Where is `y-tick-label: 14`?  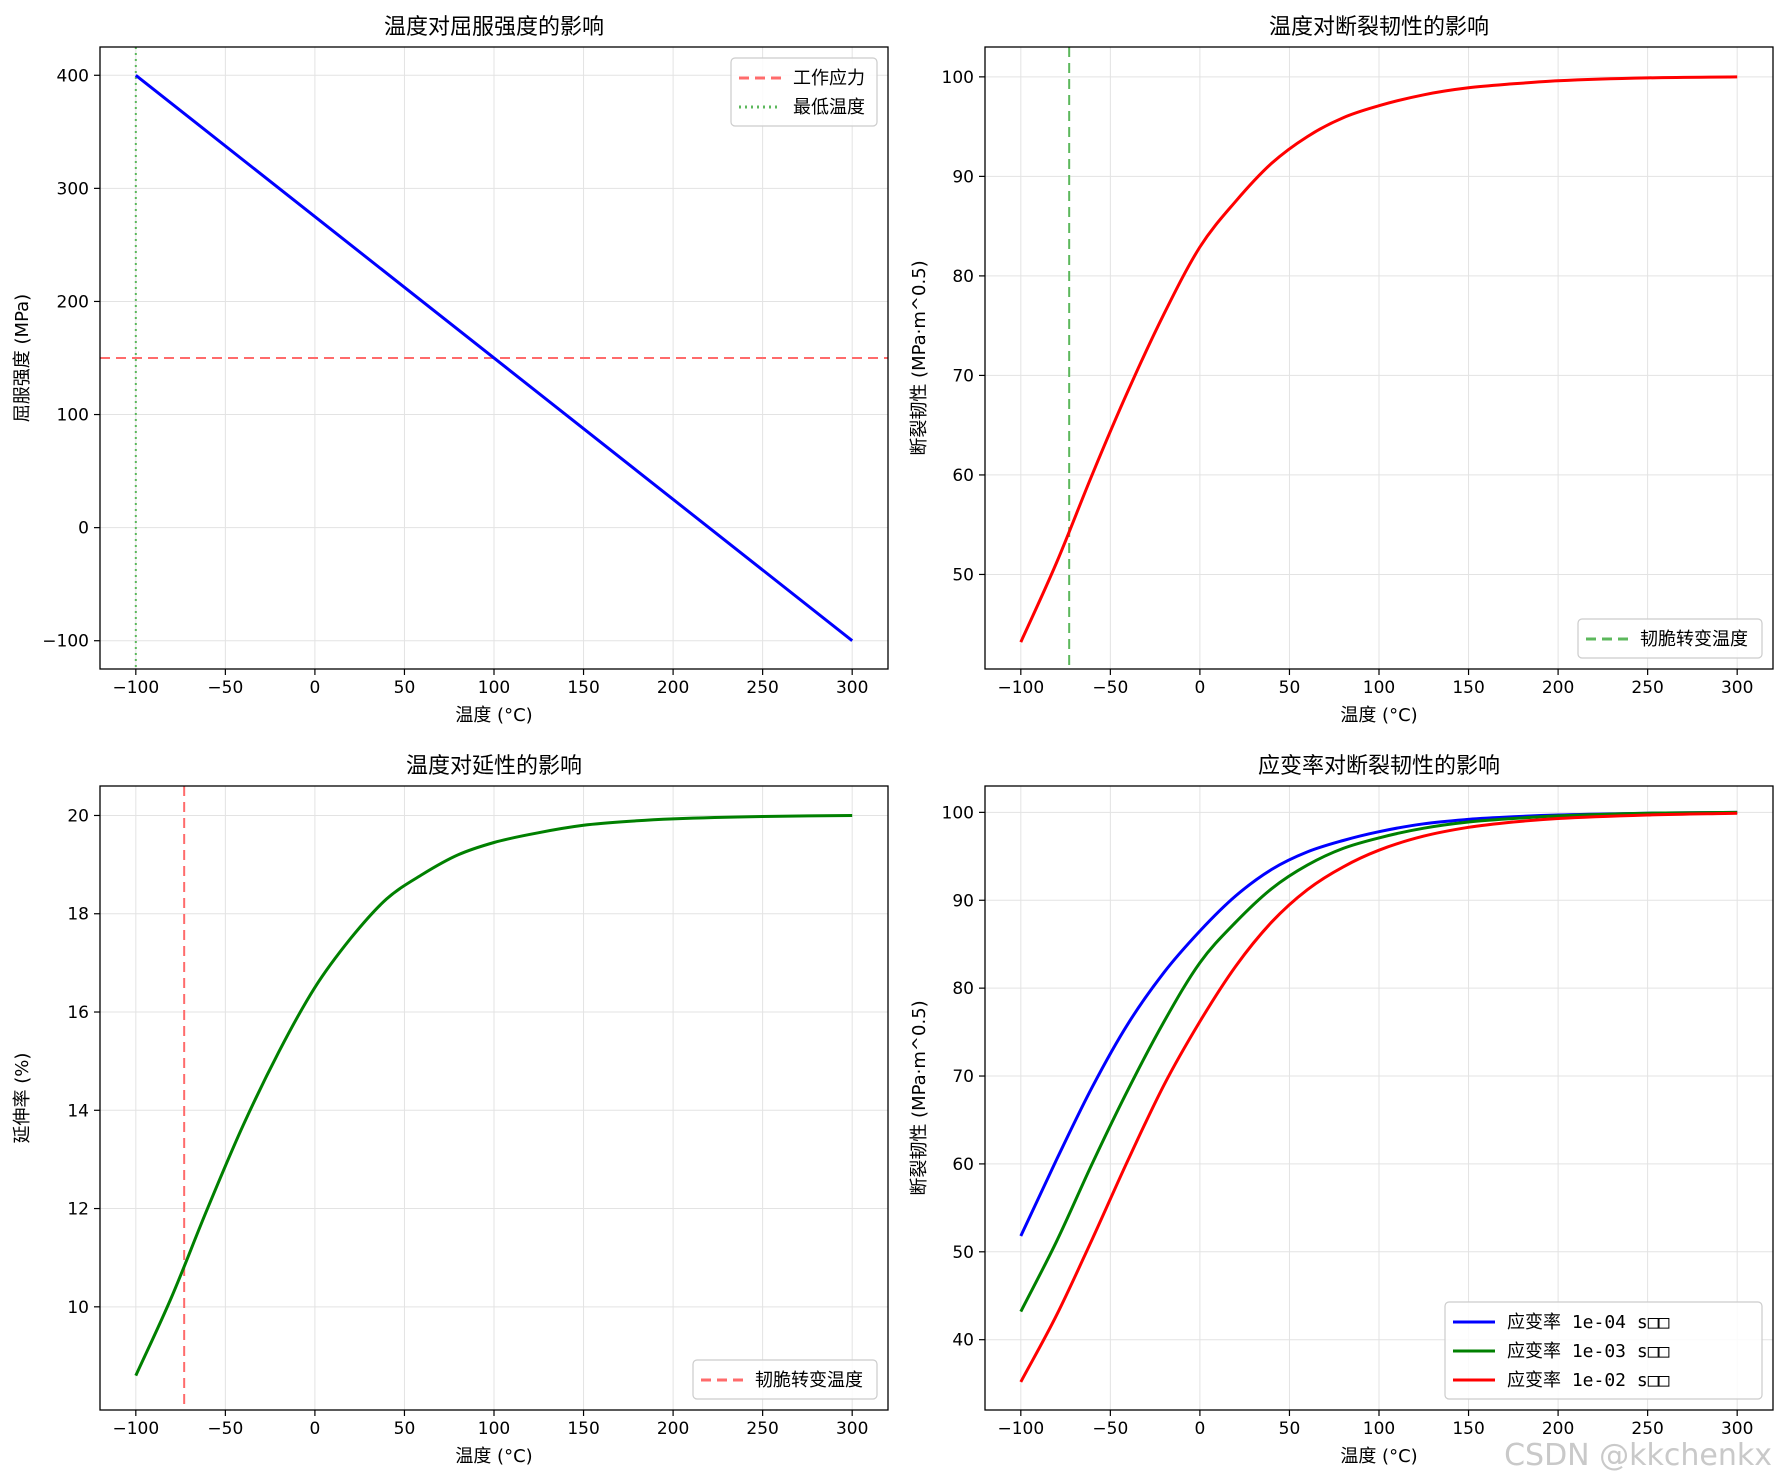
y-tick-label: 14 is located at coordinates (78, 1111).